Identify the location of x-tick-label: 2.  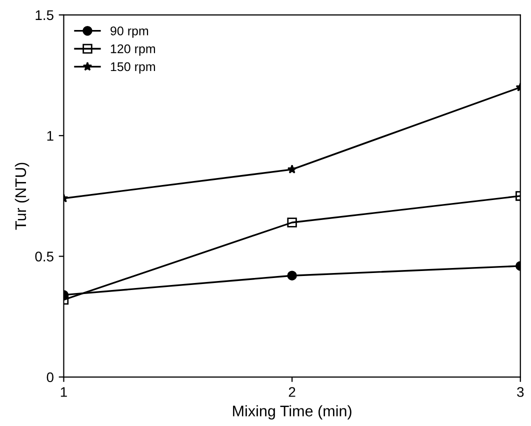
(292, 392).